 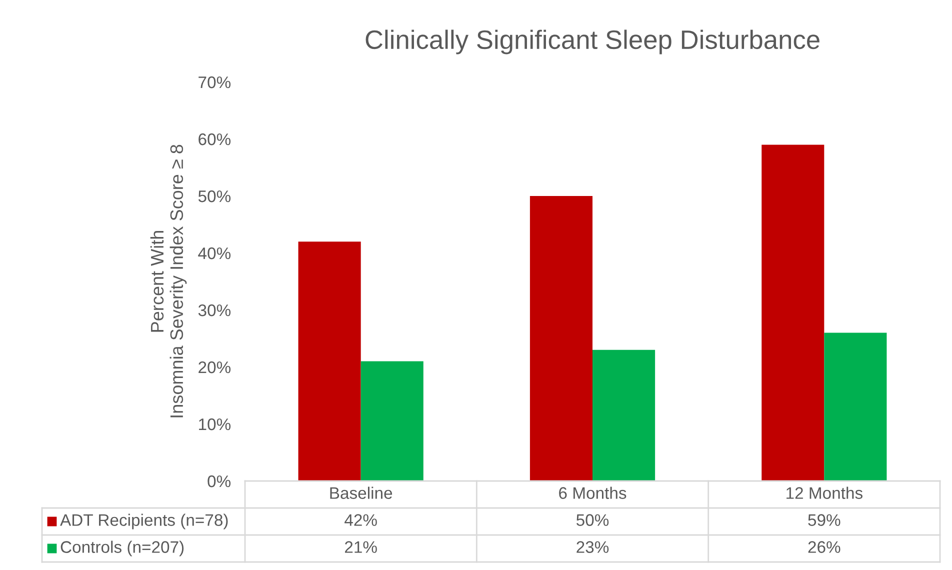 What do you see at coordinates (592, 547) in the screenshot?
I see `data-label: 23%` at bounding box center [592, 547].